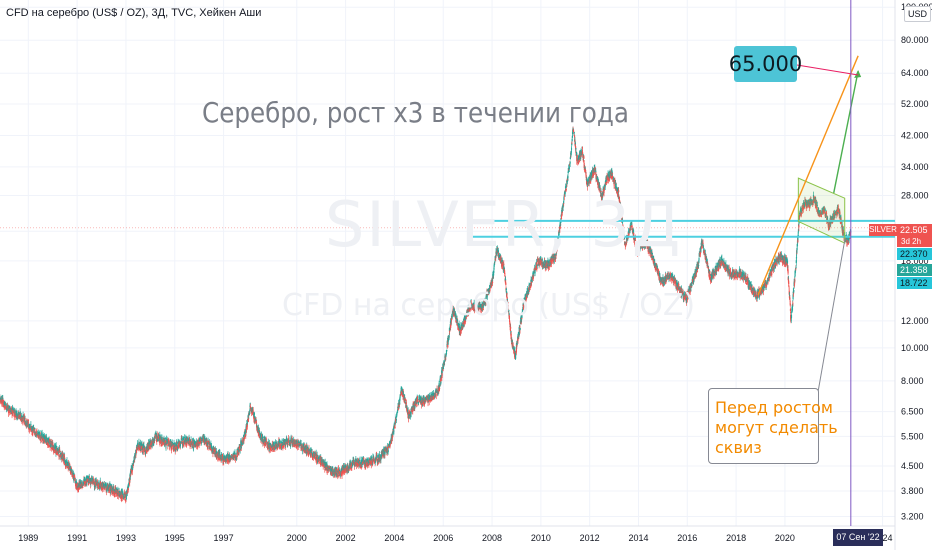 The image size is (932, 550). I want to click on candle-body-1983, so click(396, 417).